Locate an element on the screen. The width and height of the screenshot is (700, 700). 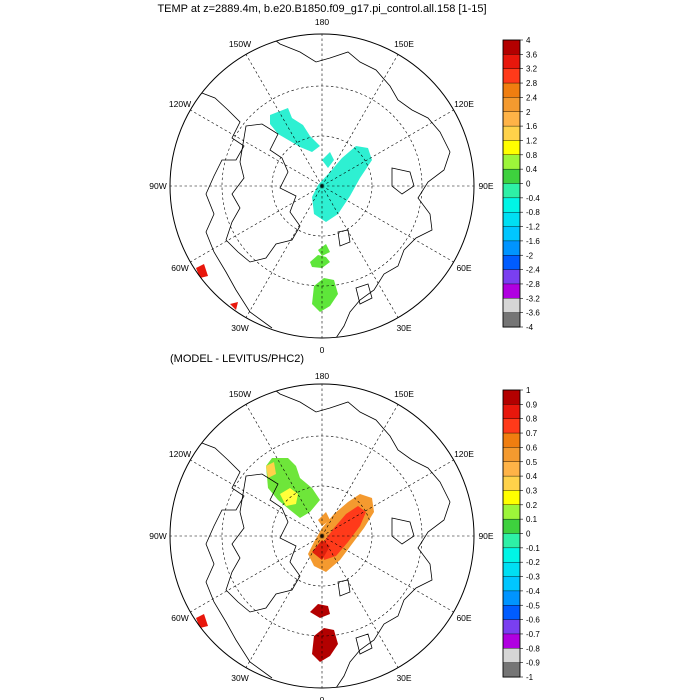
colorbar-label: 4 is located at coordinates (528, 40).